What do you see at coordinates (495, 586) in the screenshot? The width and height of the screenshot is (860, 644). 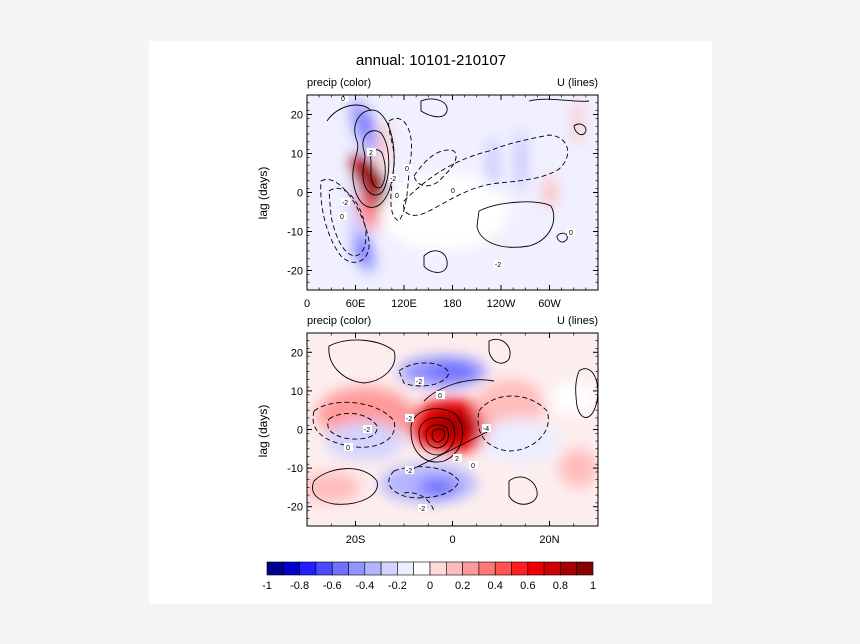 I see `colorbar-label: 0.4` at bounding box center [495, 586].